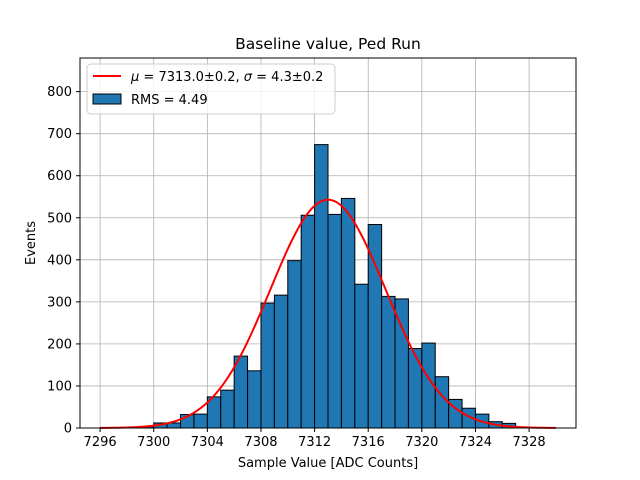 This screenshot has height=480, width=640. Describe the element at coordinates (31, 243) in the screenshot. I see `y-axis-title: Events` at that location.